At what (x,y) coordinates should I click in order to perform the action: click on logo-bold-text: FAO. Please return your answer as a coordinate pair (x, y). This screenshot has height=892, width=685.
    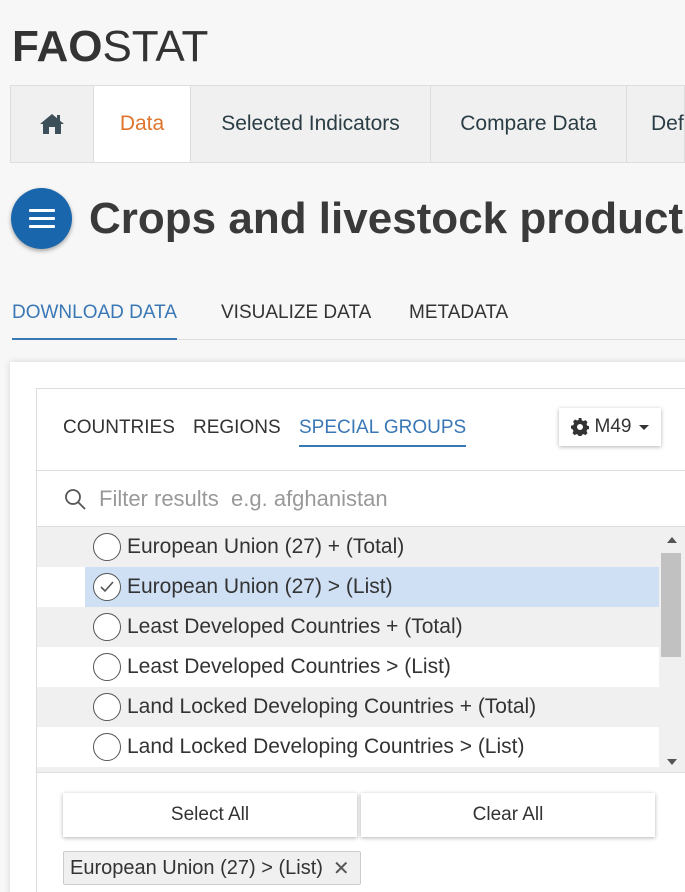
    Looking at the image, I should click on (57, 46).